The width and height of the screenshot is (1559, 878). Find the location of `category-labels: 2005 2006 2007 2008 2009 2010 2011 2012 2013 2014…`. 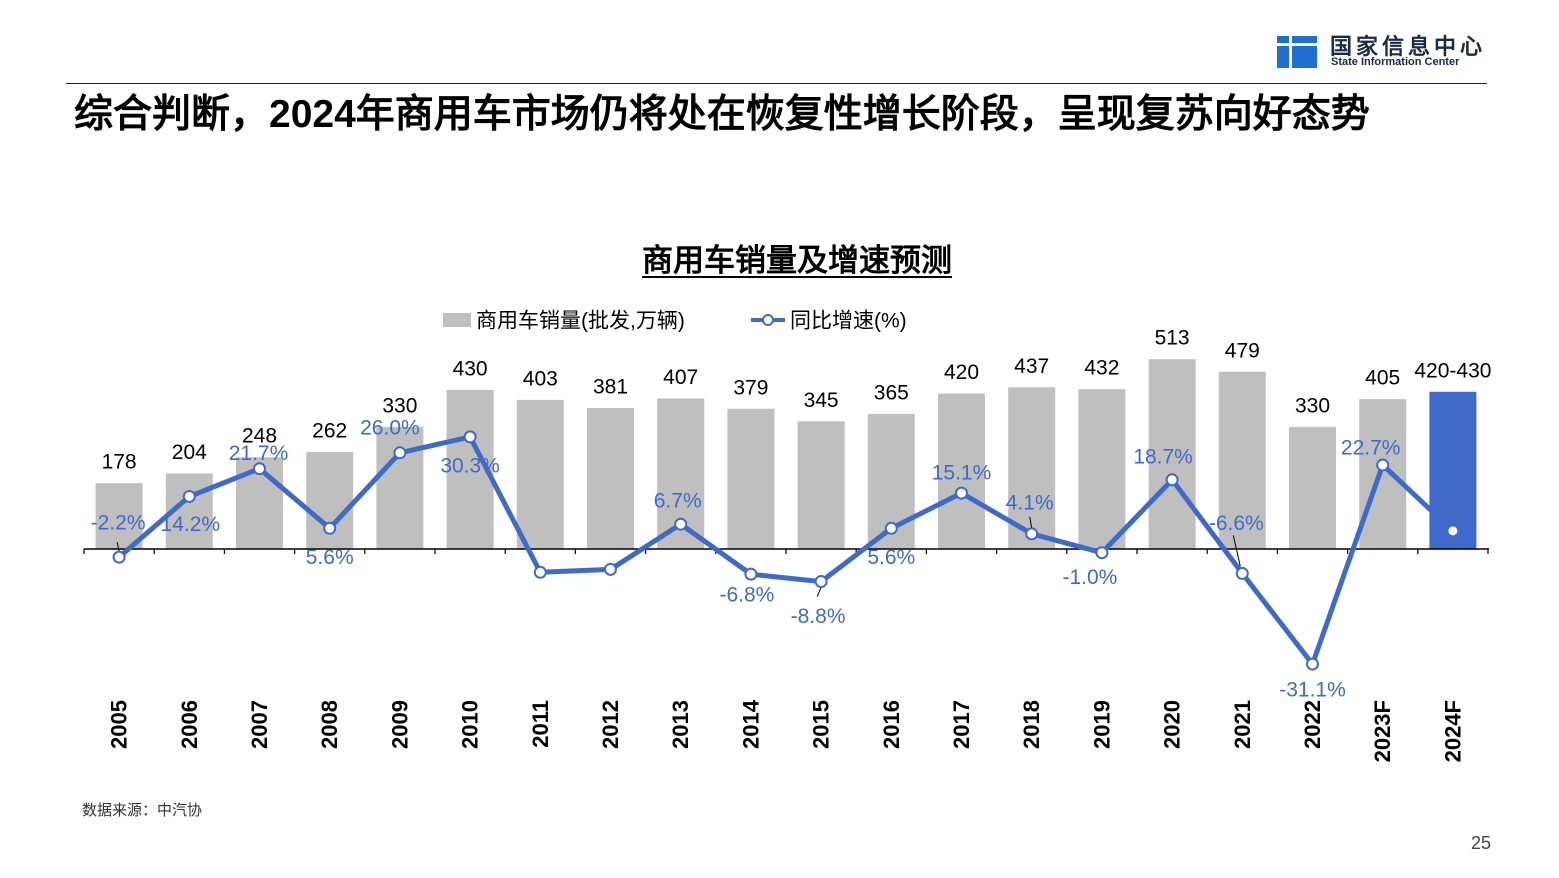

category-labels: 2005 2006 2007 2008 2009 2010 2011 2012 2013 2014… is located at coordinates (786, 730).